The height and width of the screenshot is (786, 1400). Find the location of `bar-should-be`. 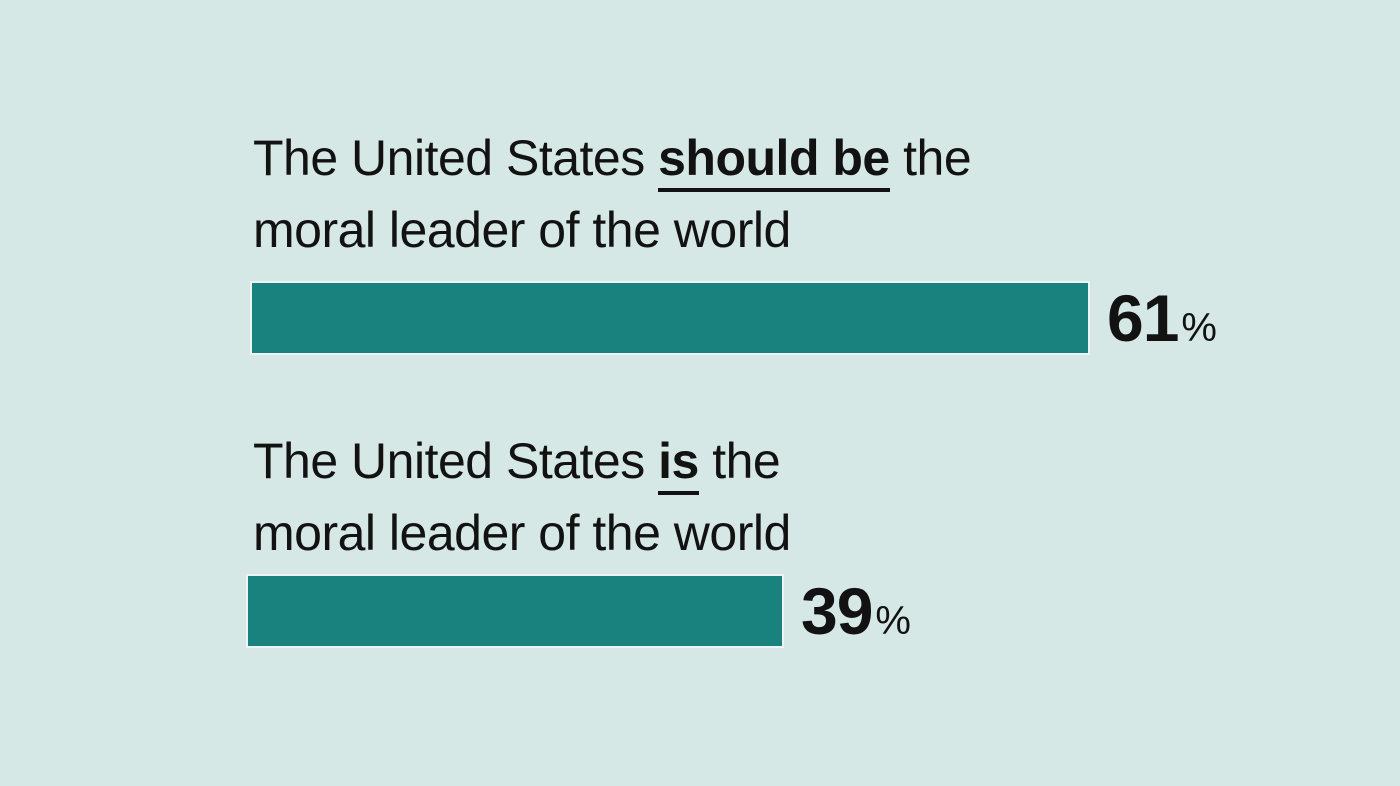

bar-should-be is located at coordinates (670, 318).